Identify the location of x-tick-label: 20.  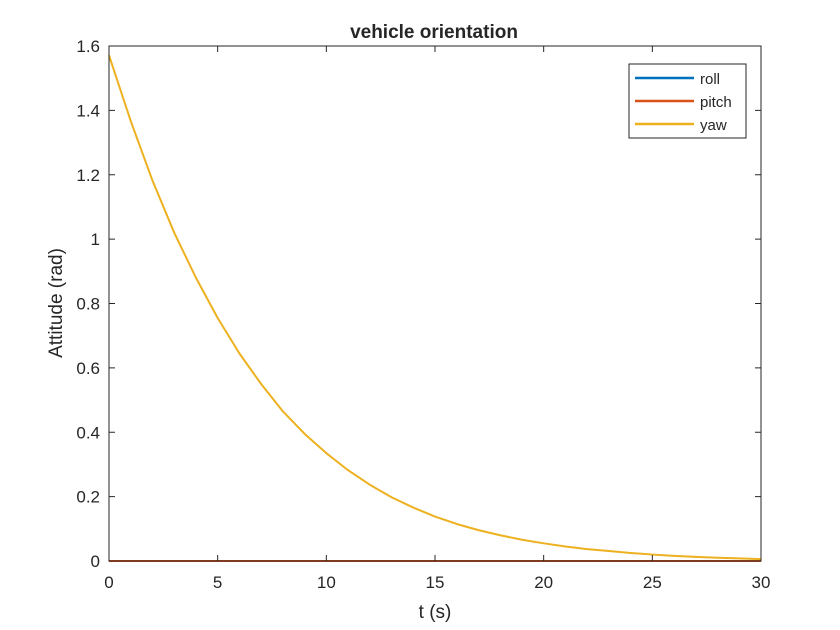
(543, 582).